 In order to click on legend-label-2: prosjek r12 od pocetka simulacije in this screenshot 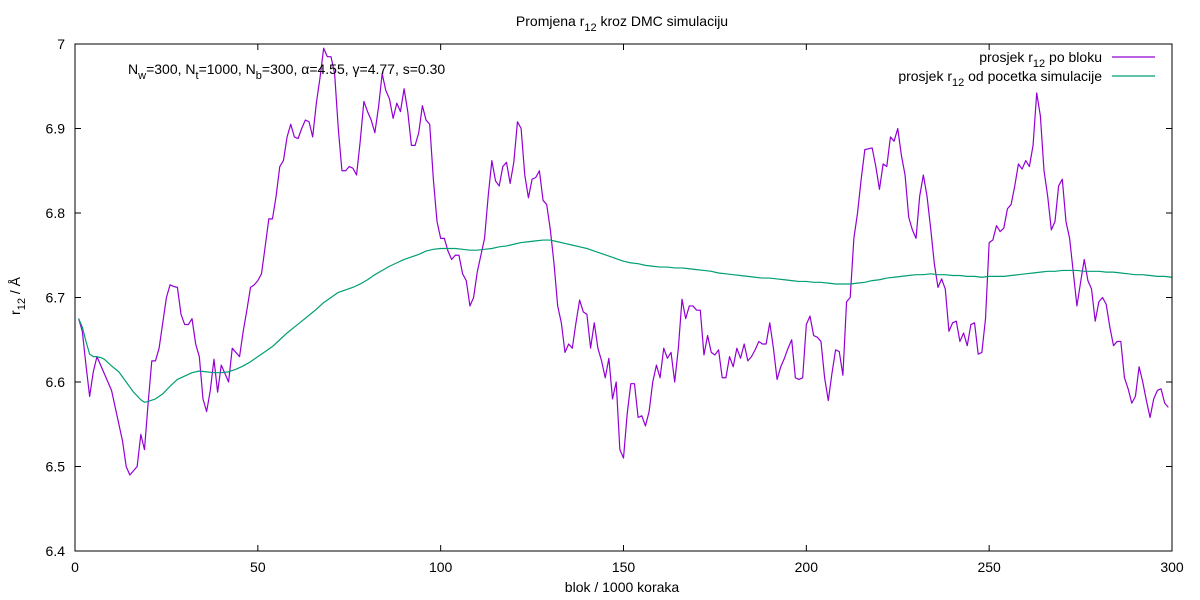, I will do `click(1000, 78)`.